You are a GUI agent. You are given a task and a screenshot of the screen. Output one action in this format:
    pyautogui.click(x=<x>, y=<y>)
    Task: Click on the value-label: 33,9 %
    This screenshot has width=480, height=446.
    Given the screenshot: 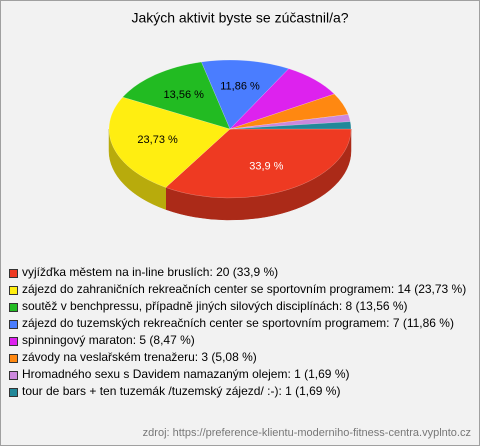 What is the action you would take?
    pyautogui.click(x=266, y=166)
    